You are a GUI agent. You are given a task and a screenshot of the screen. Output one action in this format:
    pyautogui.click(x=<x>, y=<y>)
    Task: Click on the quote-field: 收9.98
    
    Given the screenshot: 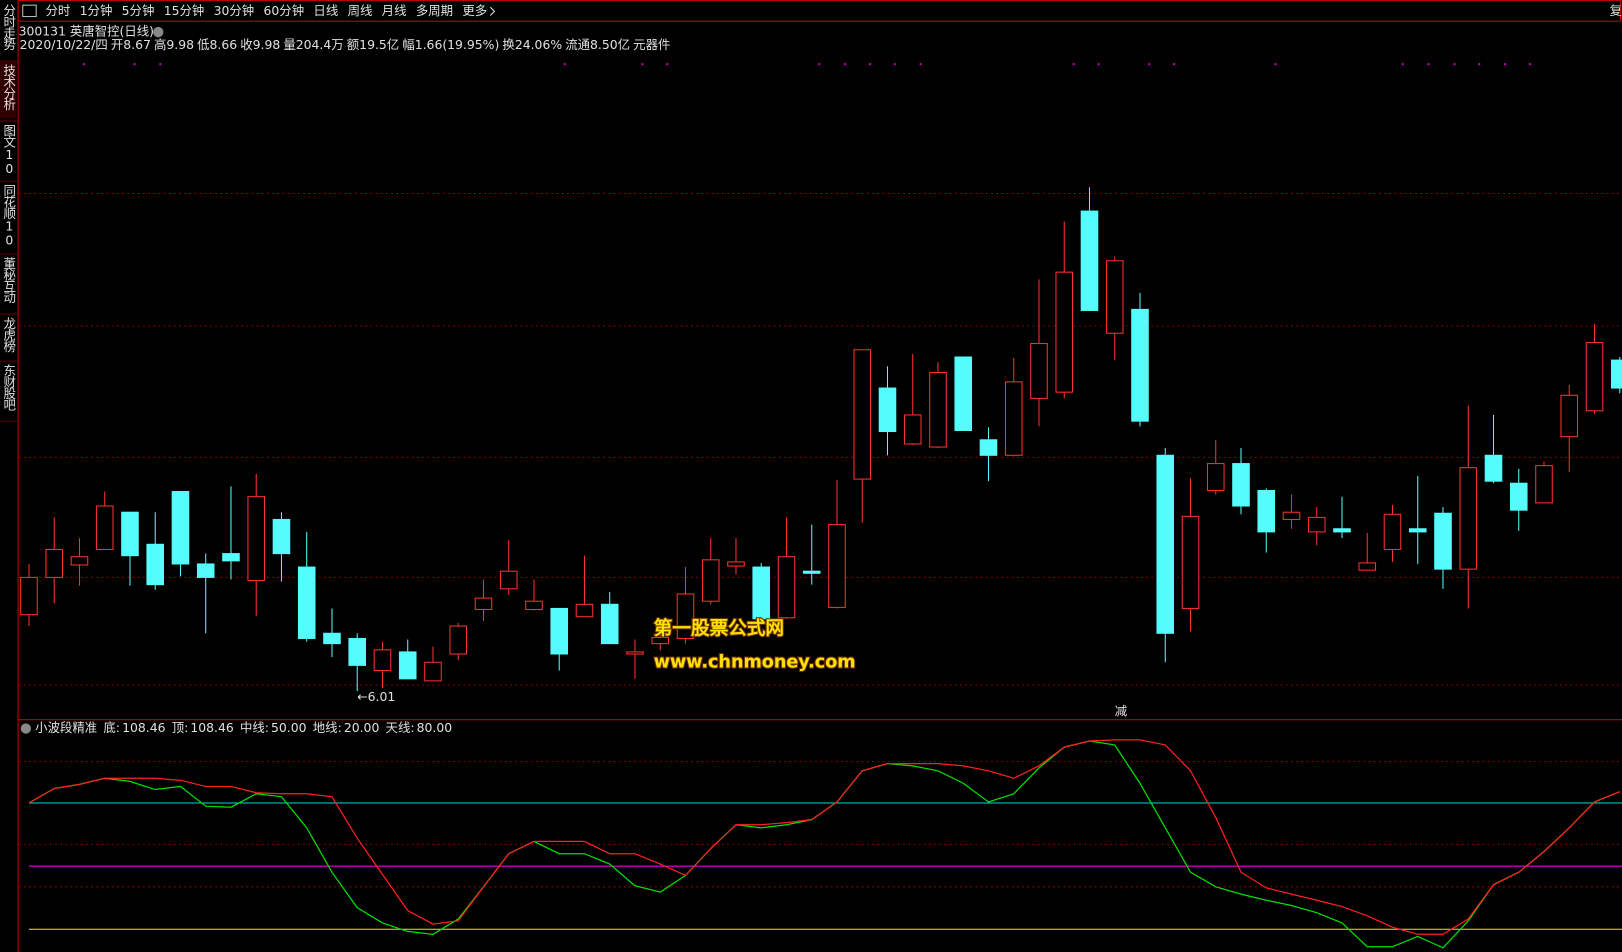 What is the action you would take?
    pyautogui.click(x=260, y=44)
    